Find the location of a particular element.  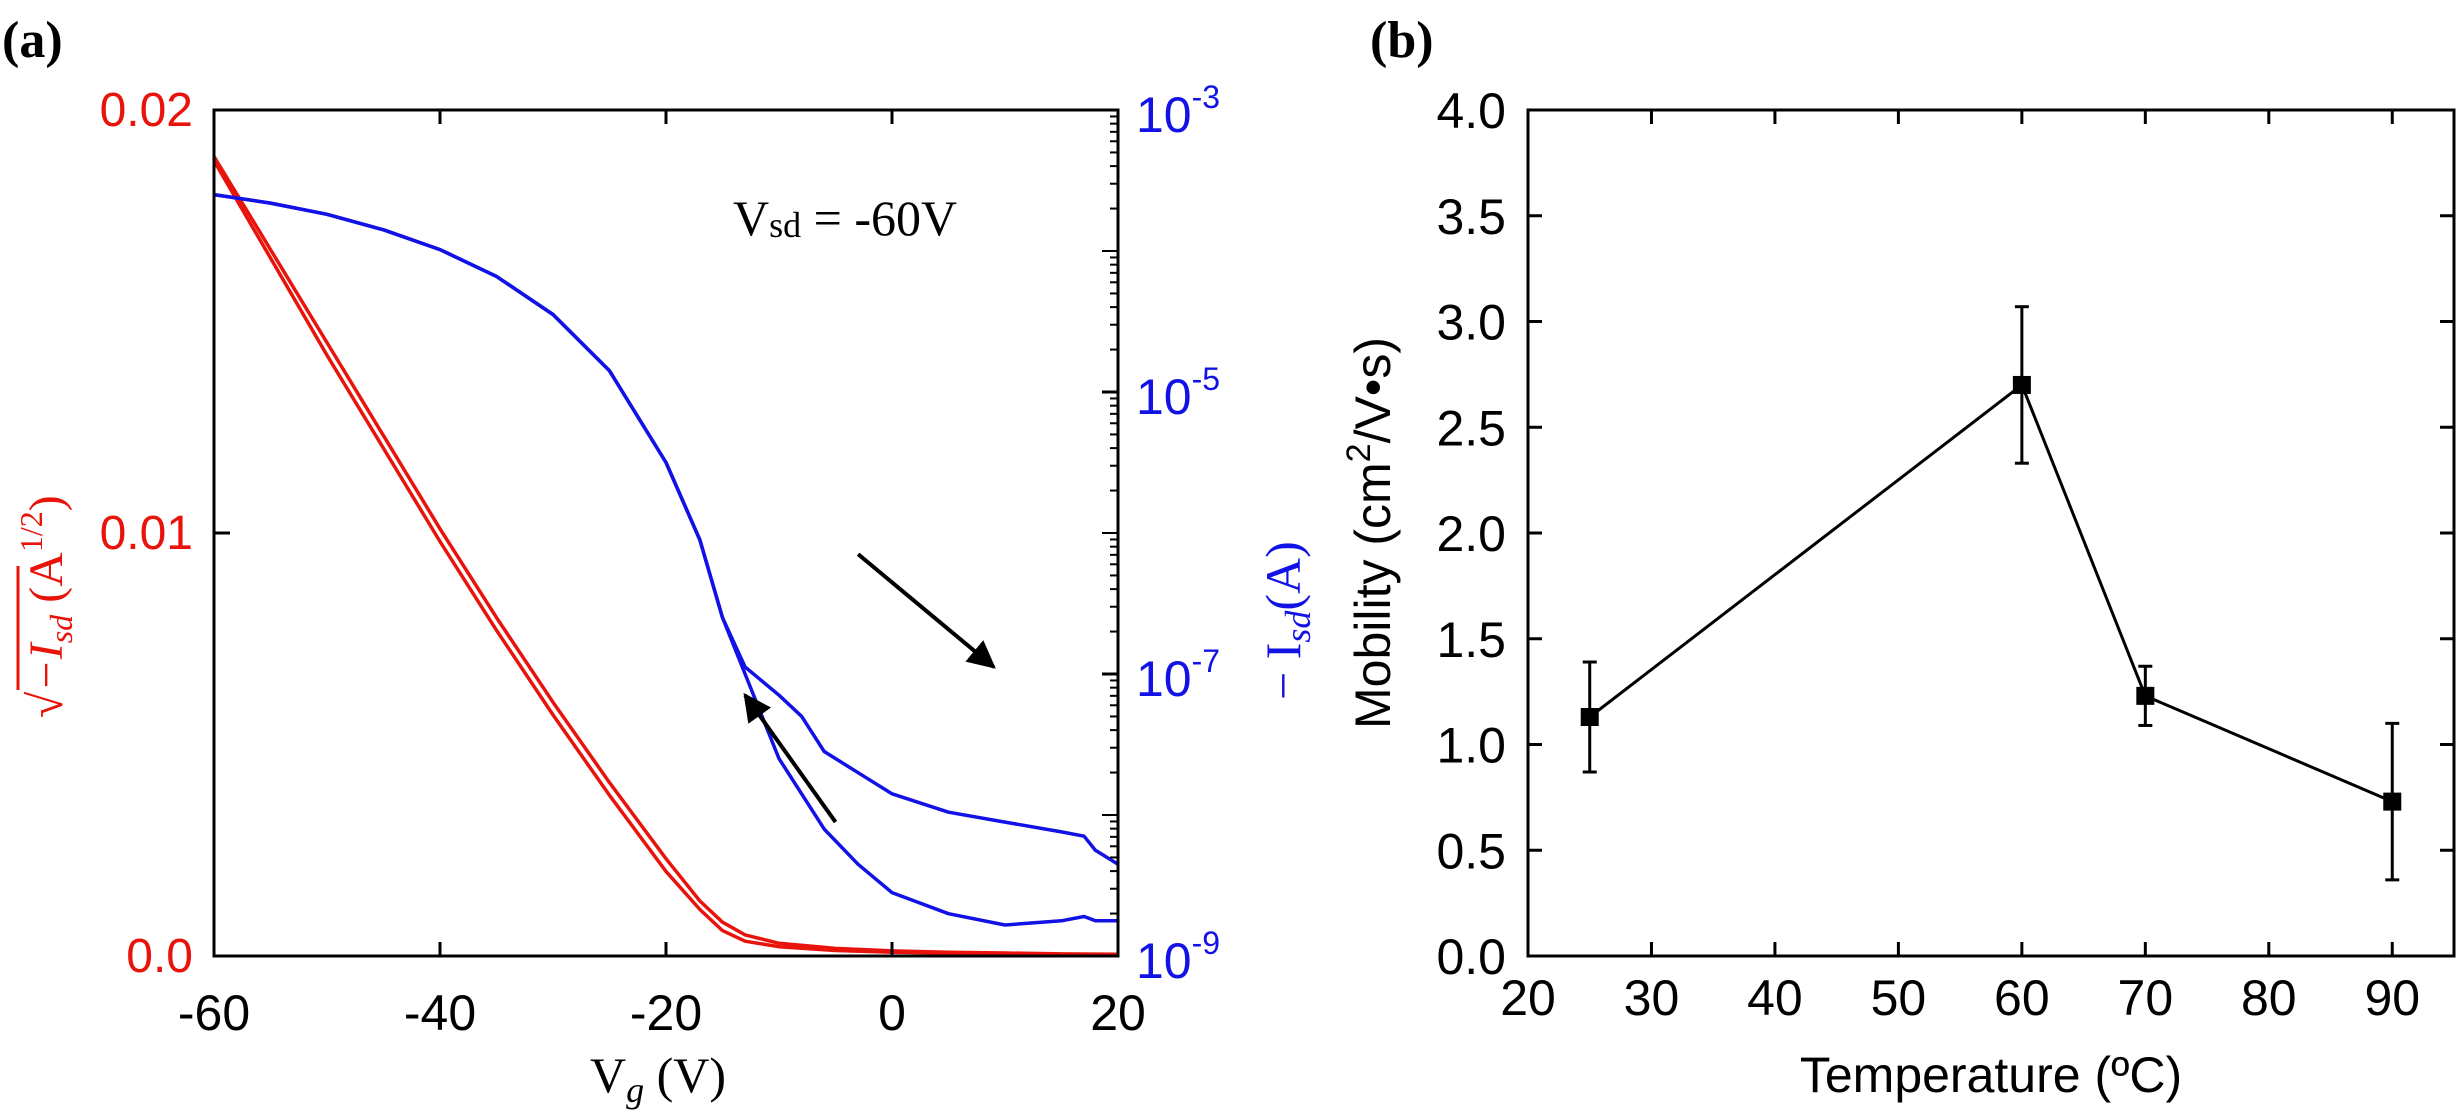

x-tick-label: 80 is located at coordinates (2269, 998).